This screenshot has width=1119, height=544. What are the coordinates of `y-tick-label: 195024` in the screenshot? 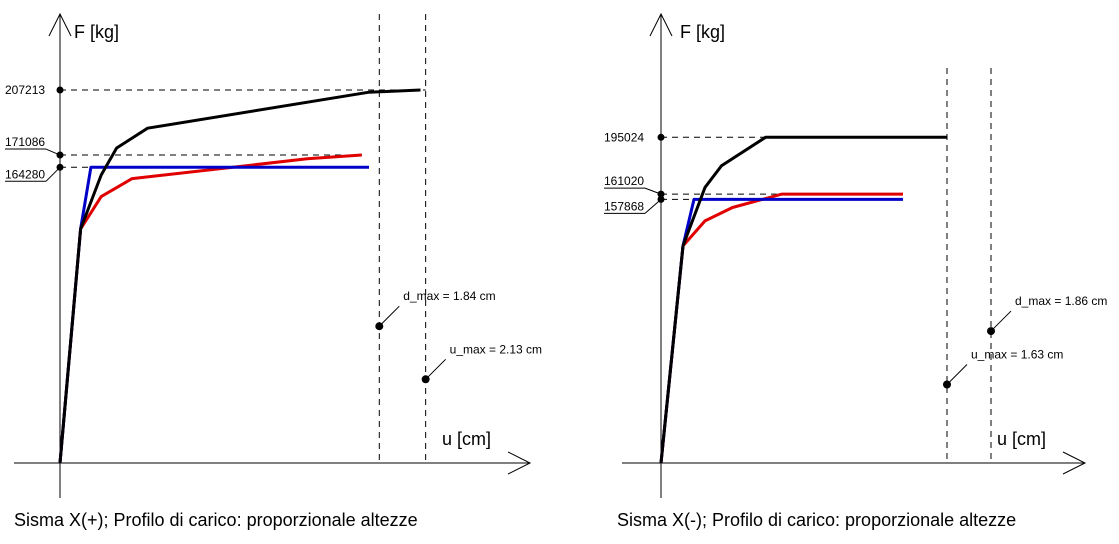 It's located at (624, 137).